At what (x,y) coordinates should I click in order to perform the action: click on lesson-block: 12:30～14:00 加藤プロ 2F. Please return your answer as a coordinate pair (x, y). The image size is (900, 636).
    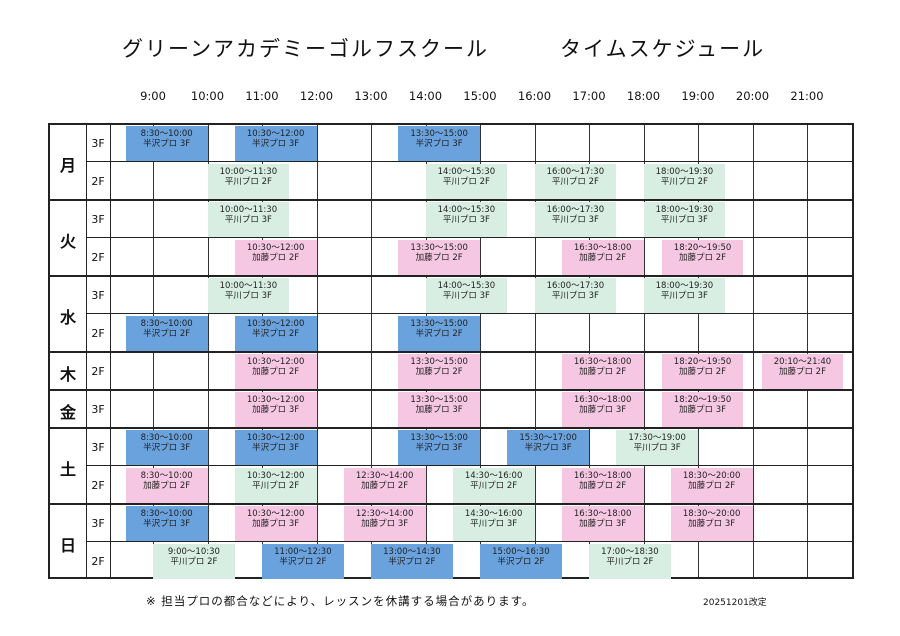
    Looking at the image, I should click on (384, 485).